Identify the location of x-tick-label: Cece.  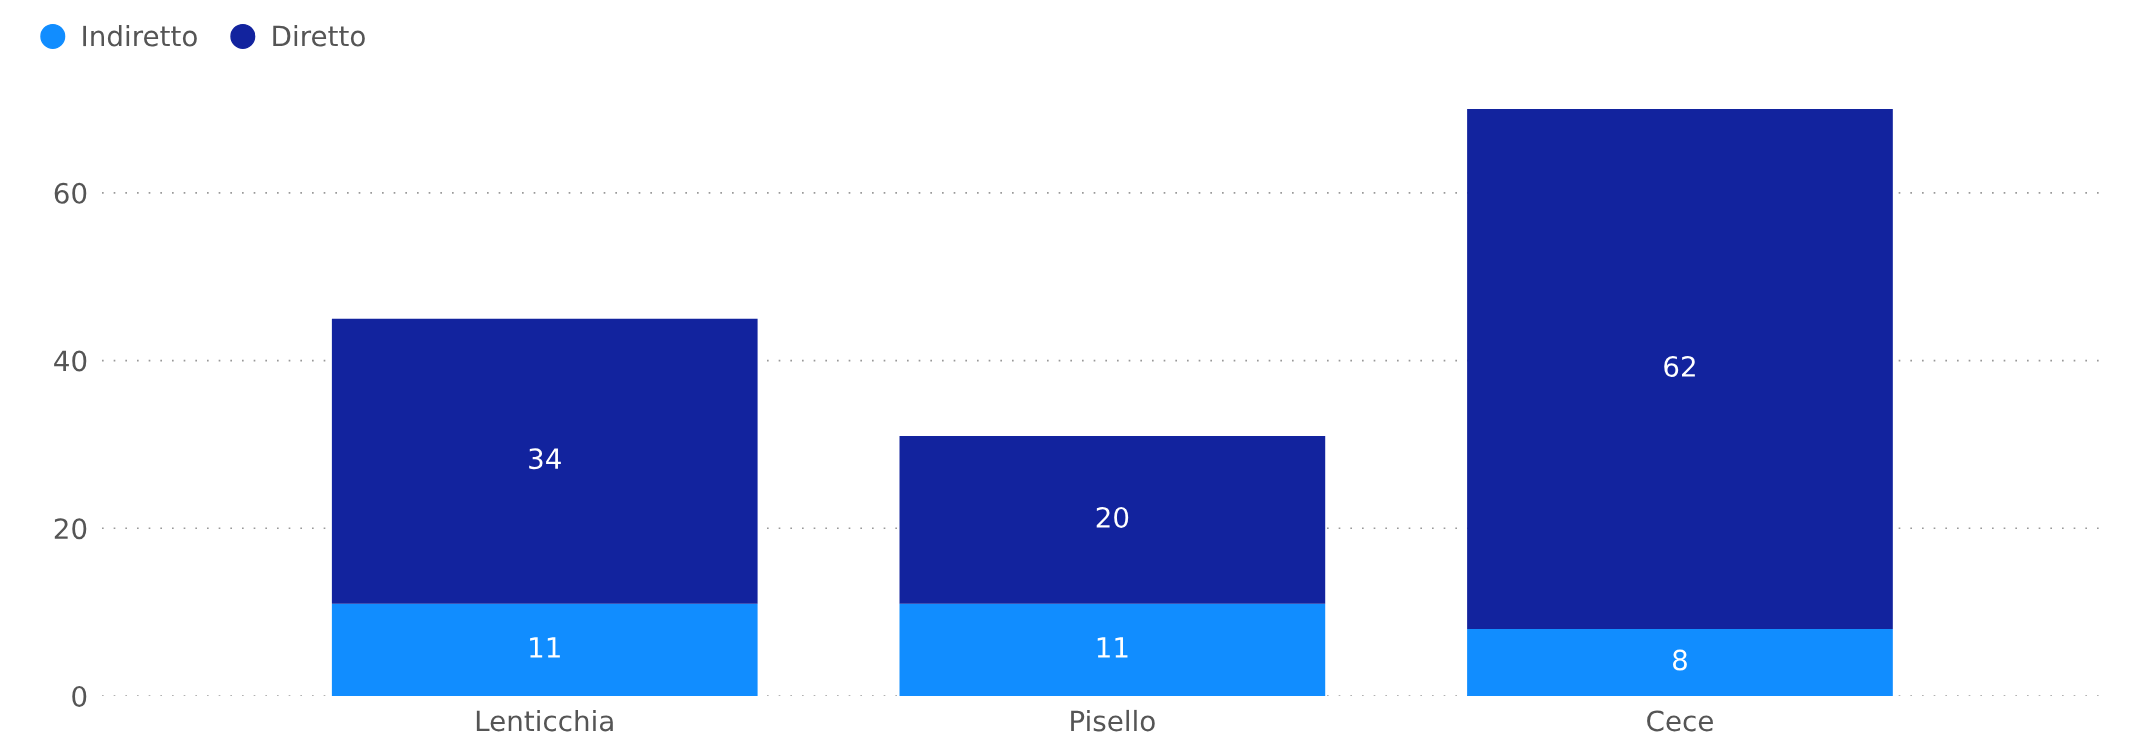
(1680, 721).